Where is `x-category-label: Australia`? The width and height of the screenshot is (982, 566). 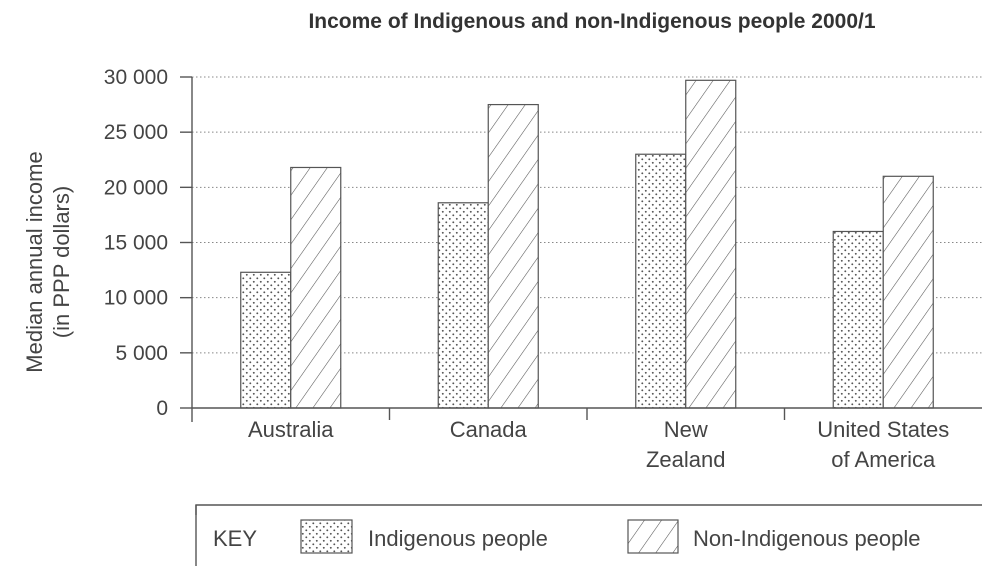
x-category-label: Australia is located at coordinates (291, 429).